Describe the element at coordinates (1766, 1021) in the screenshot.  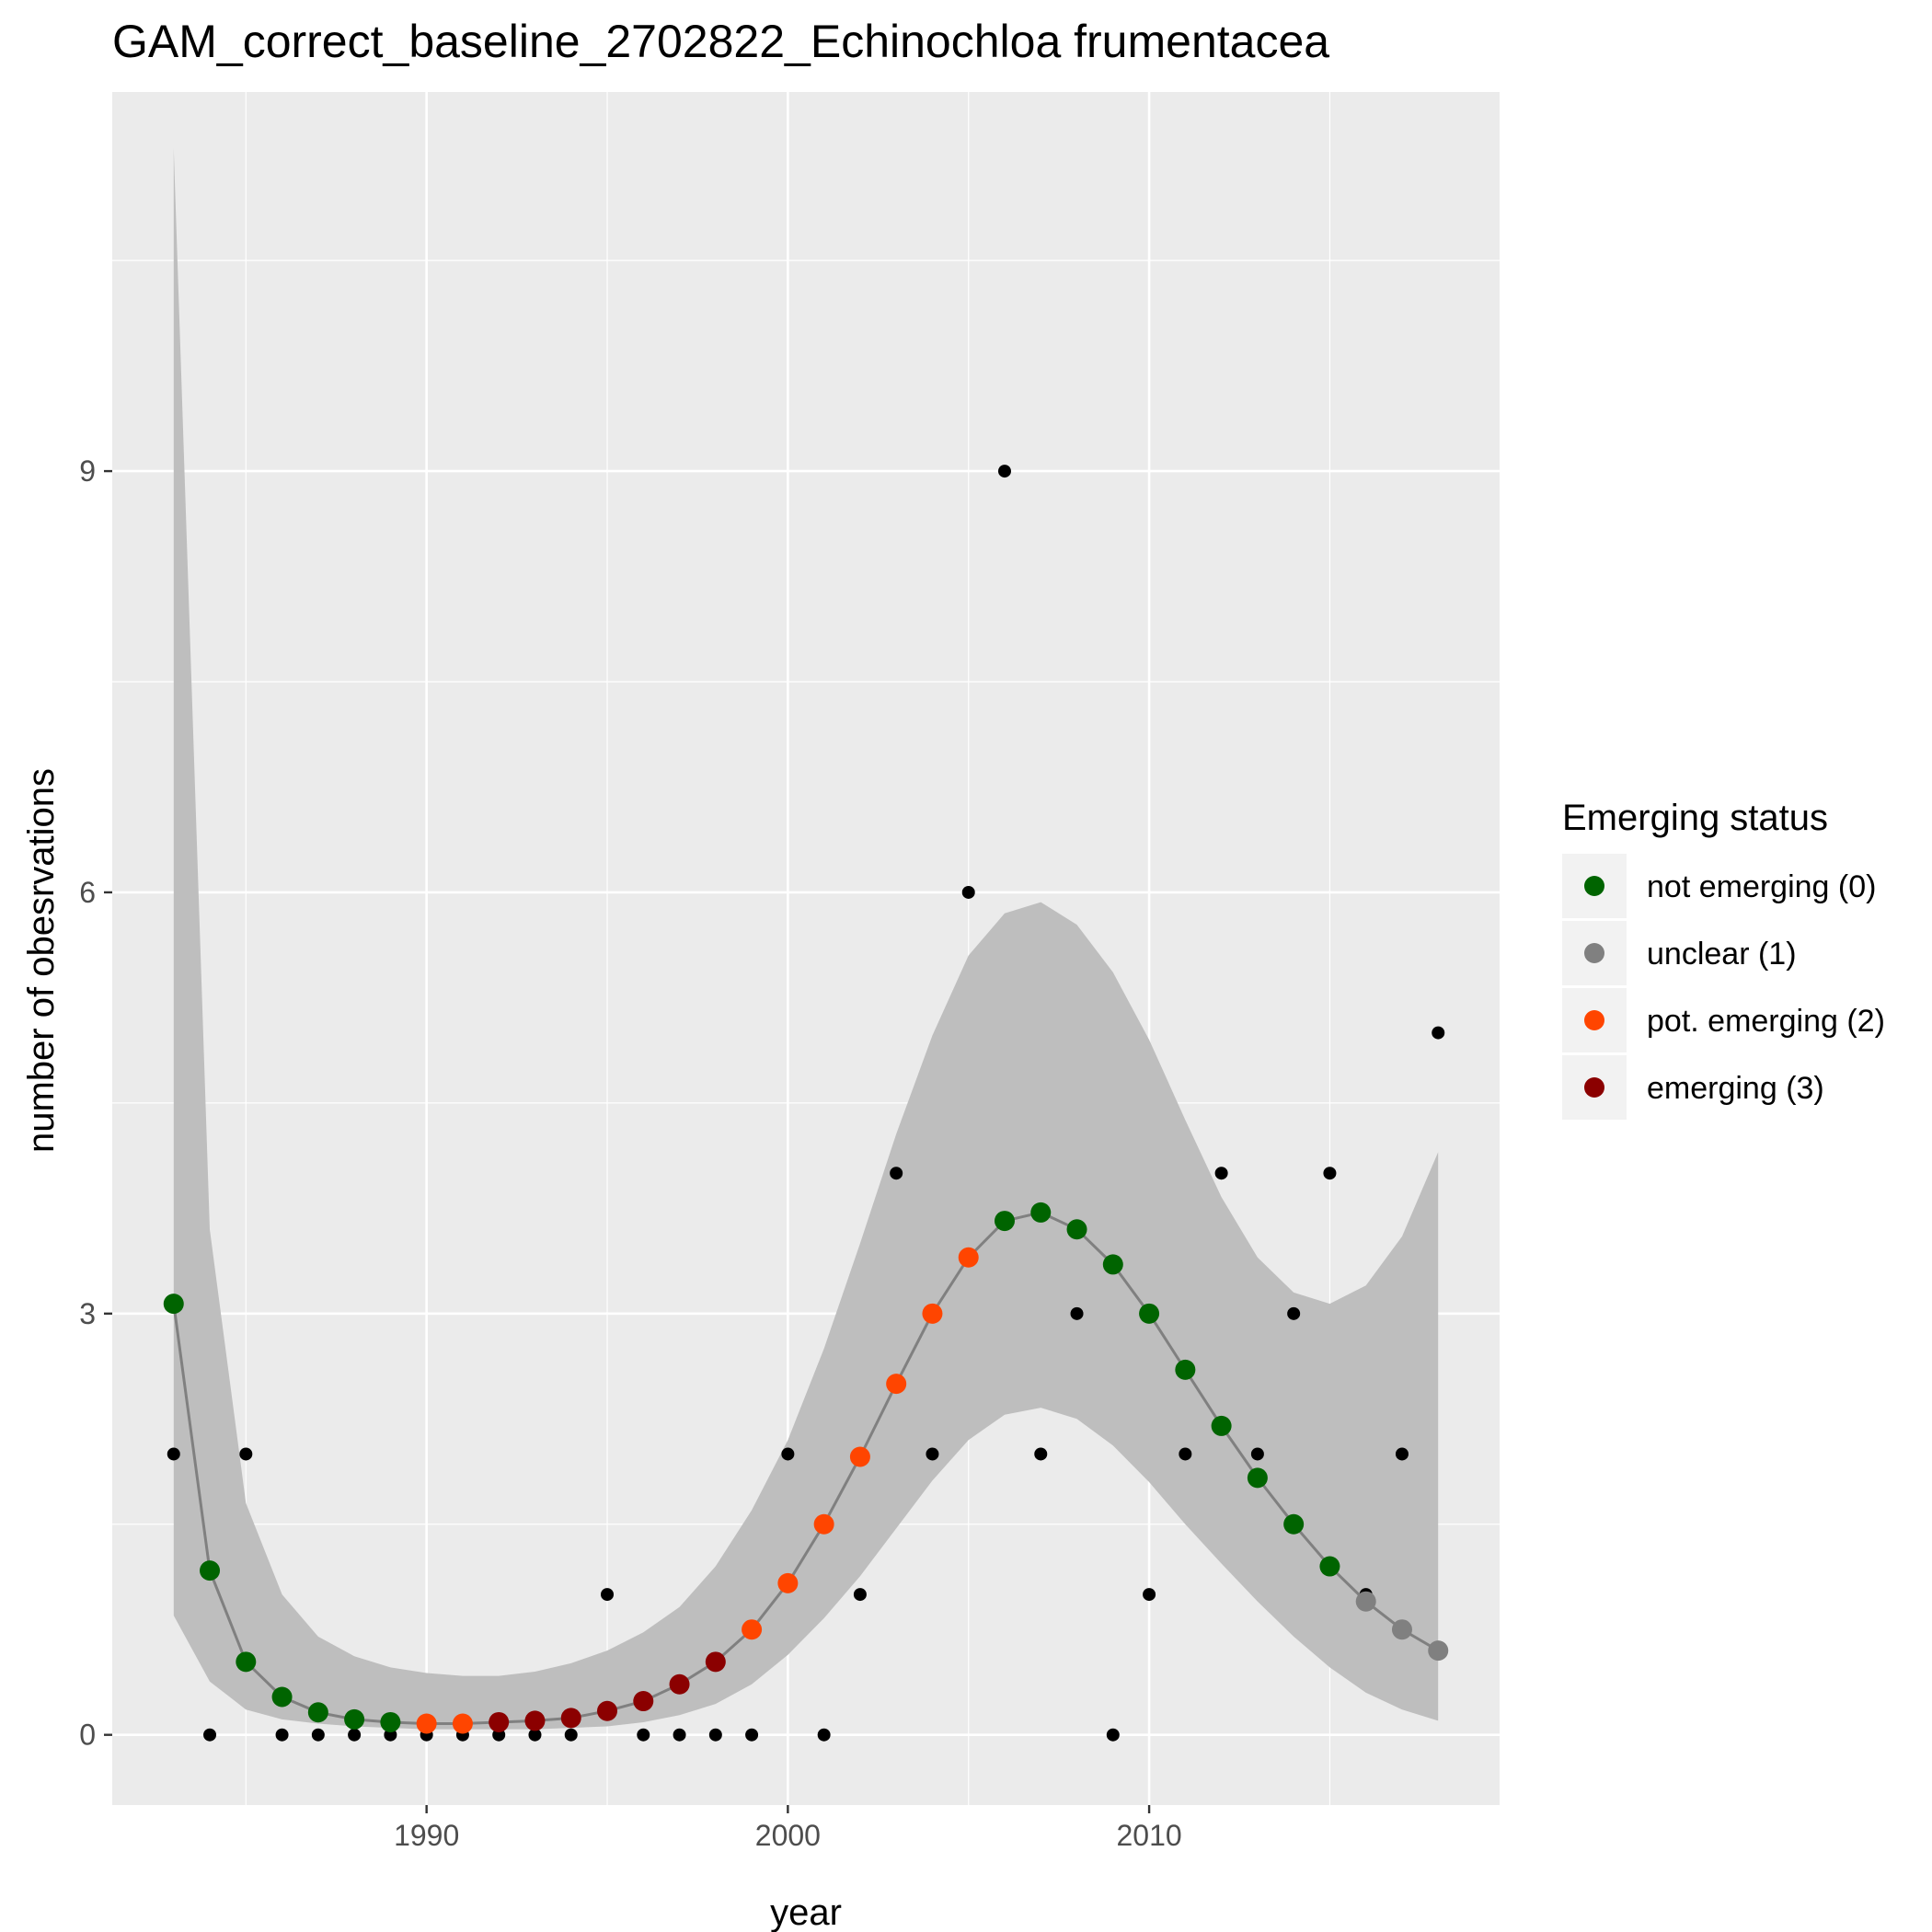
I see `legend-label: pot. emerging (2)` at that location.